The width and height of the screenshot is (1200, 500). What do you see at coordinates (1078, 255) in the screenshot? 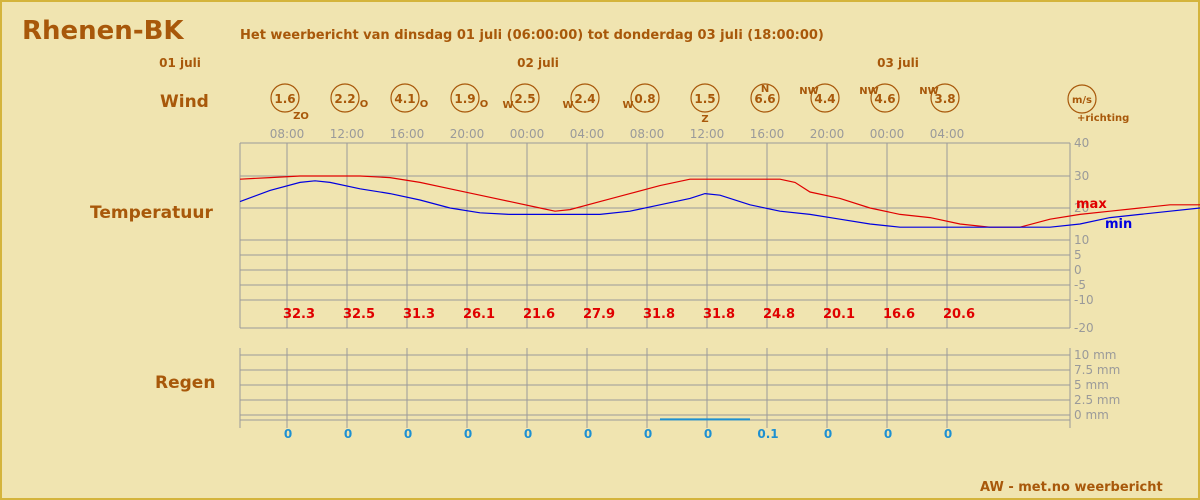
I see `temp-y-tick-label: 5` at bounding box center [1078, 255].